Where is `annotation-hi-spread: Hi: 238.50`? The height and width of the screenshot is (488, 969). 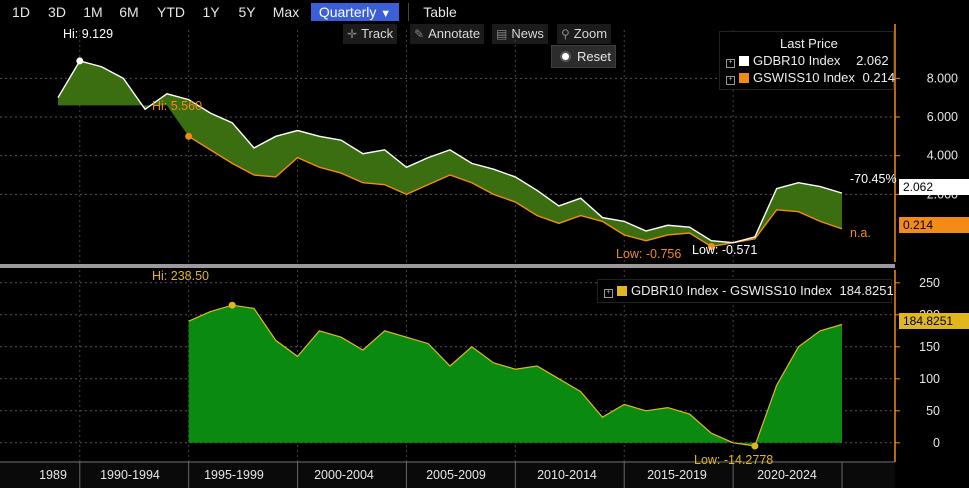 annotation-hi-spread: Hi: 238.50 is located at coordinates (180, 276).